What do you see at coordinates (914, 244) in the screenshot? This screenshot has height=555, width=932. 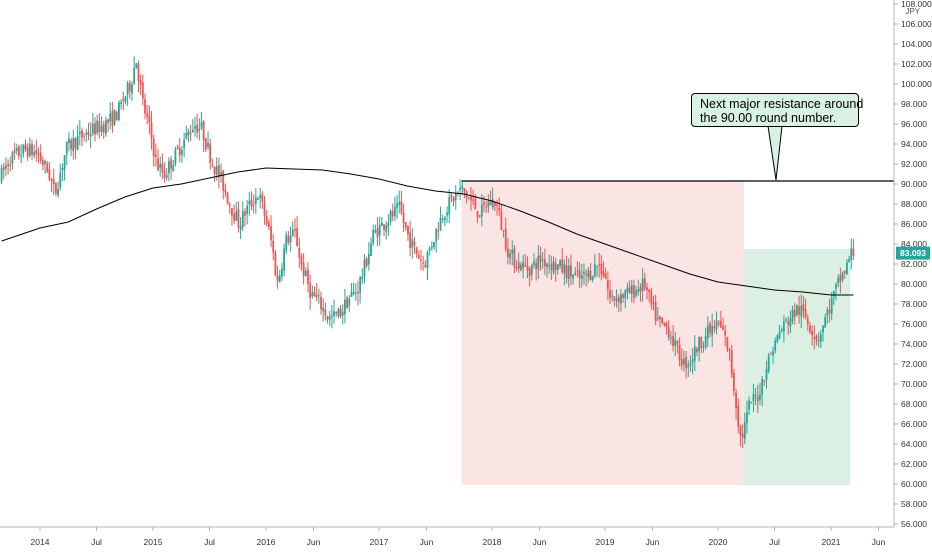 I see `y-tick-label: 84.000` at bounding box center [914, 244].